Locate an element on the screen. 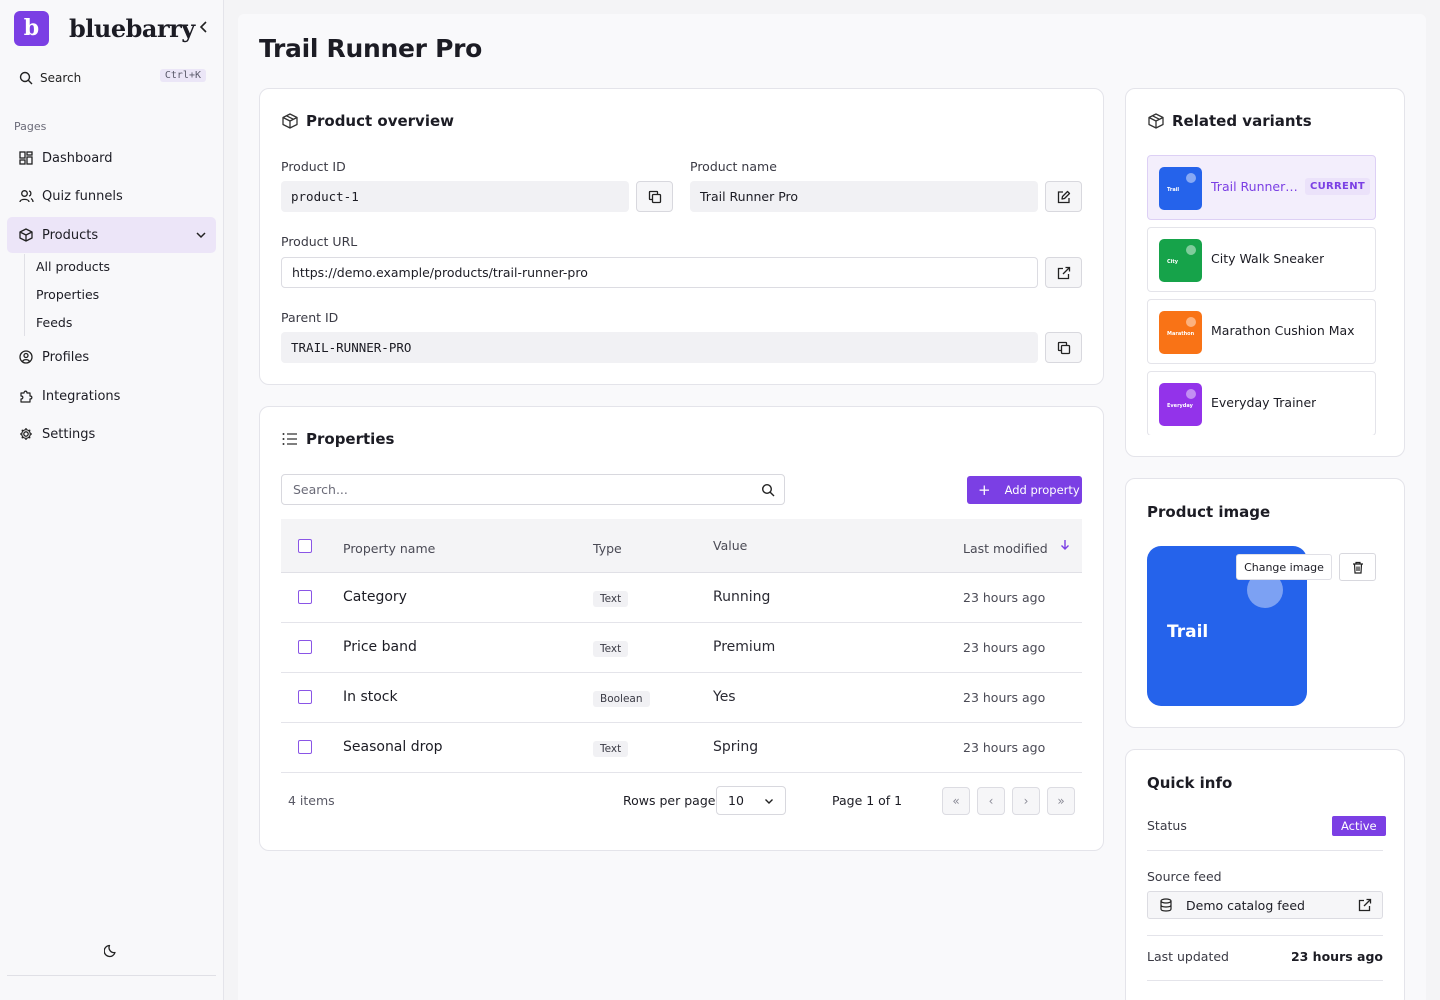  gear-icon is located at coordinates (26, 434).